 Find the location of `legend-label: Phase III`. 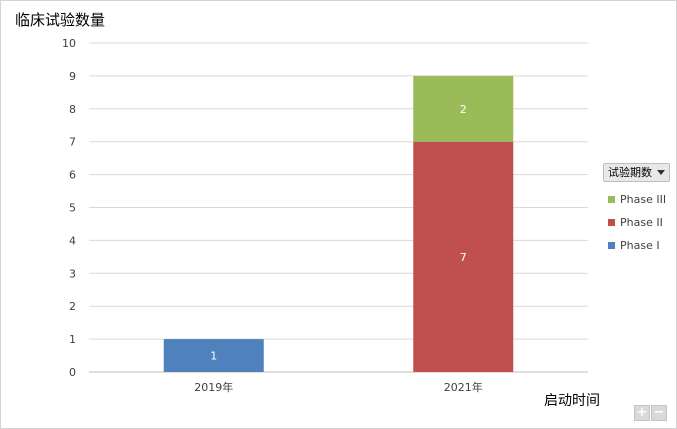

legend-label: Phase III is located at coordinates (643, 199).